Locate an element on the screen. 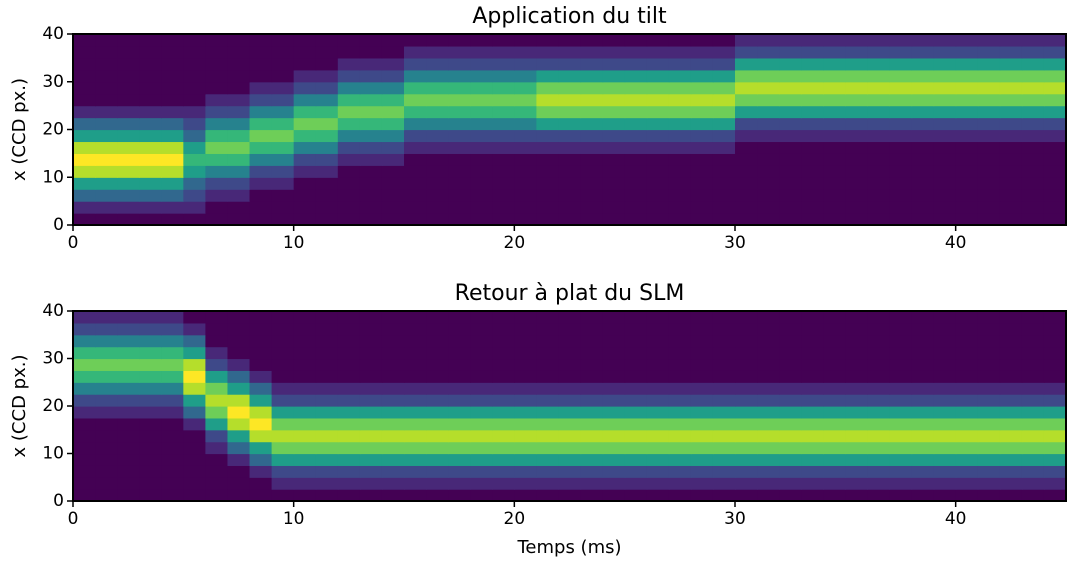  x-tick-label: 30 is located at coordinates (735, 519).